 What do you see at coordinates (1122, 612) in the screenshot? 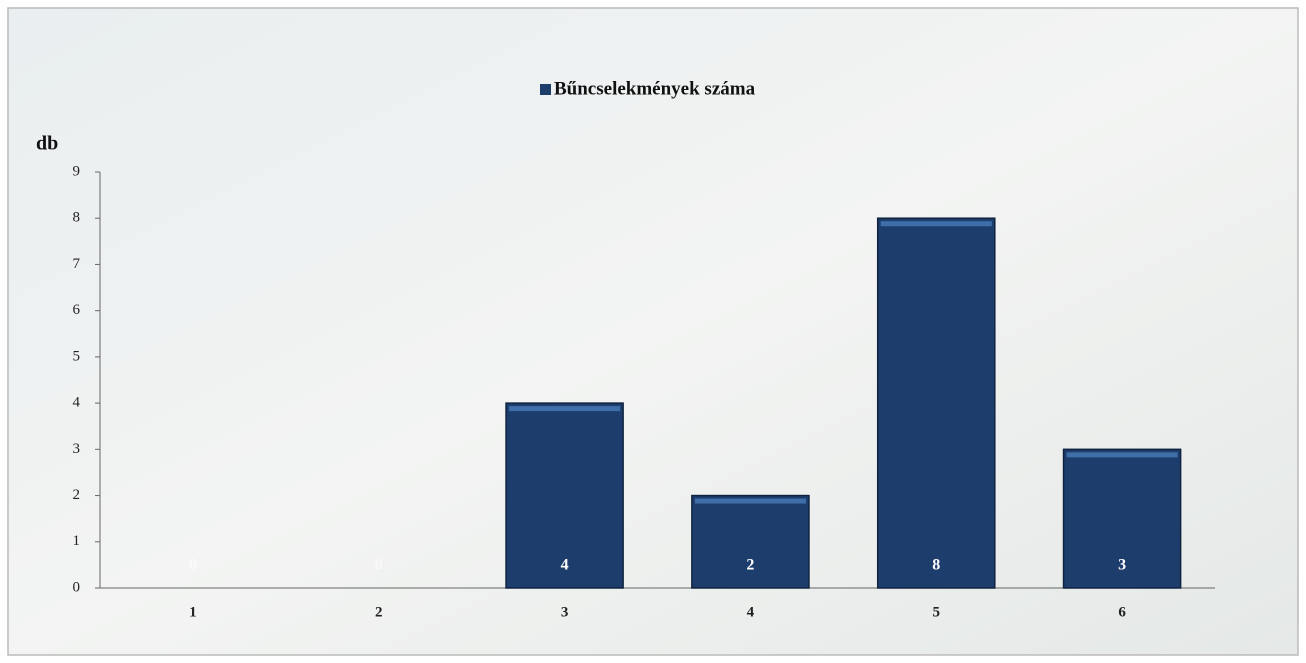
I see `x-tick-label: 6` at bounding box center [1122, 612].